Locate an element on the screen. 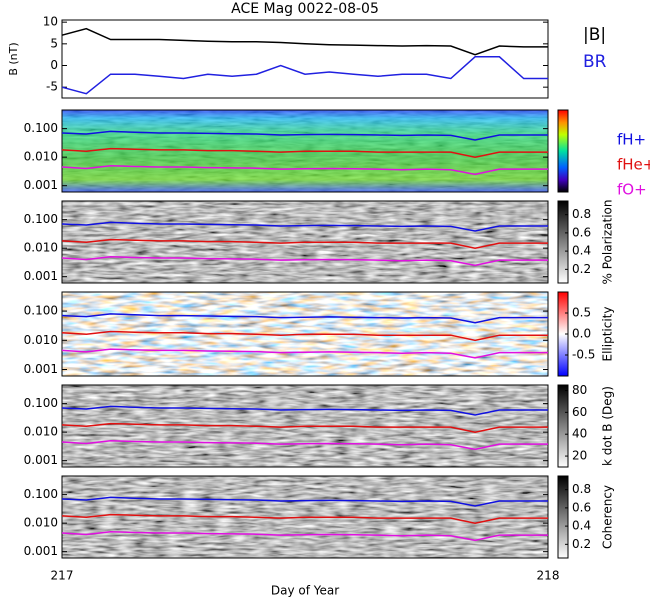  y-tick-label: 0 is located at coordinates (54, 65).